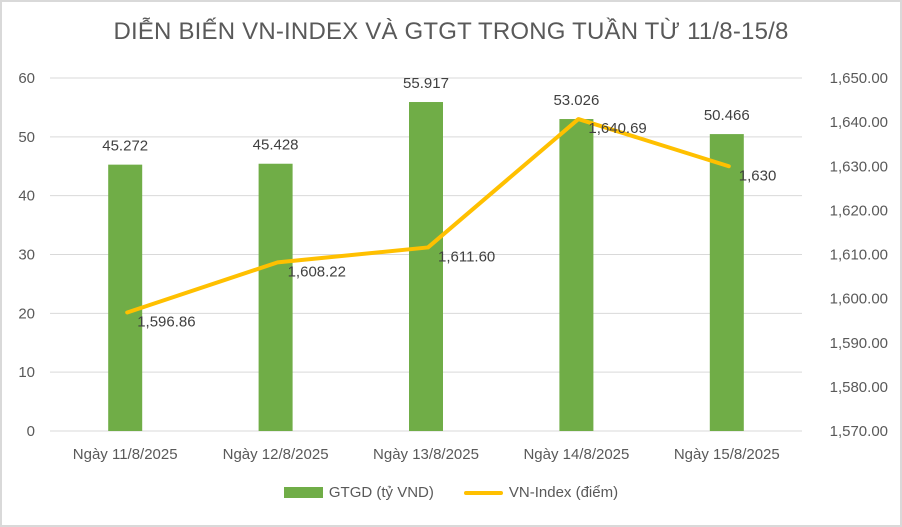 This screenshot has width=902, height=527. Describe the element at coordinates (563, 492) in the screenshot. I see `legend-label-vnindex: VN-Index (điểm)` at that location.